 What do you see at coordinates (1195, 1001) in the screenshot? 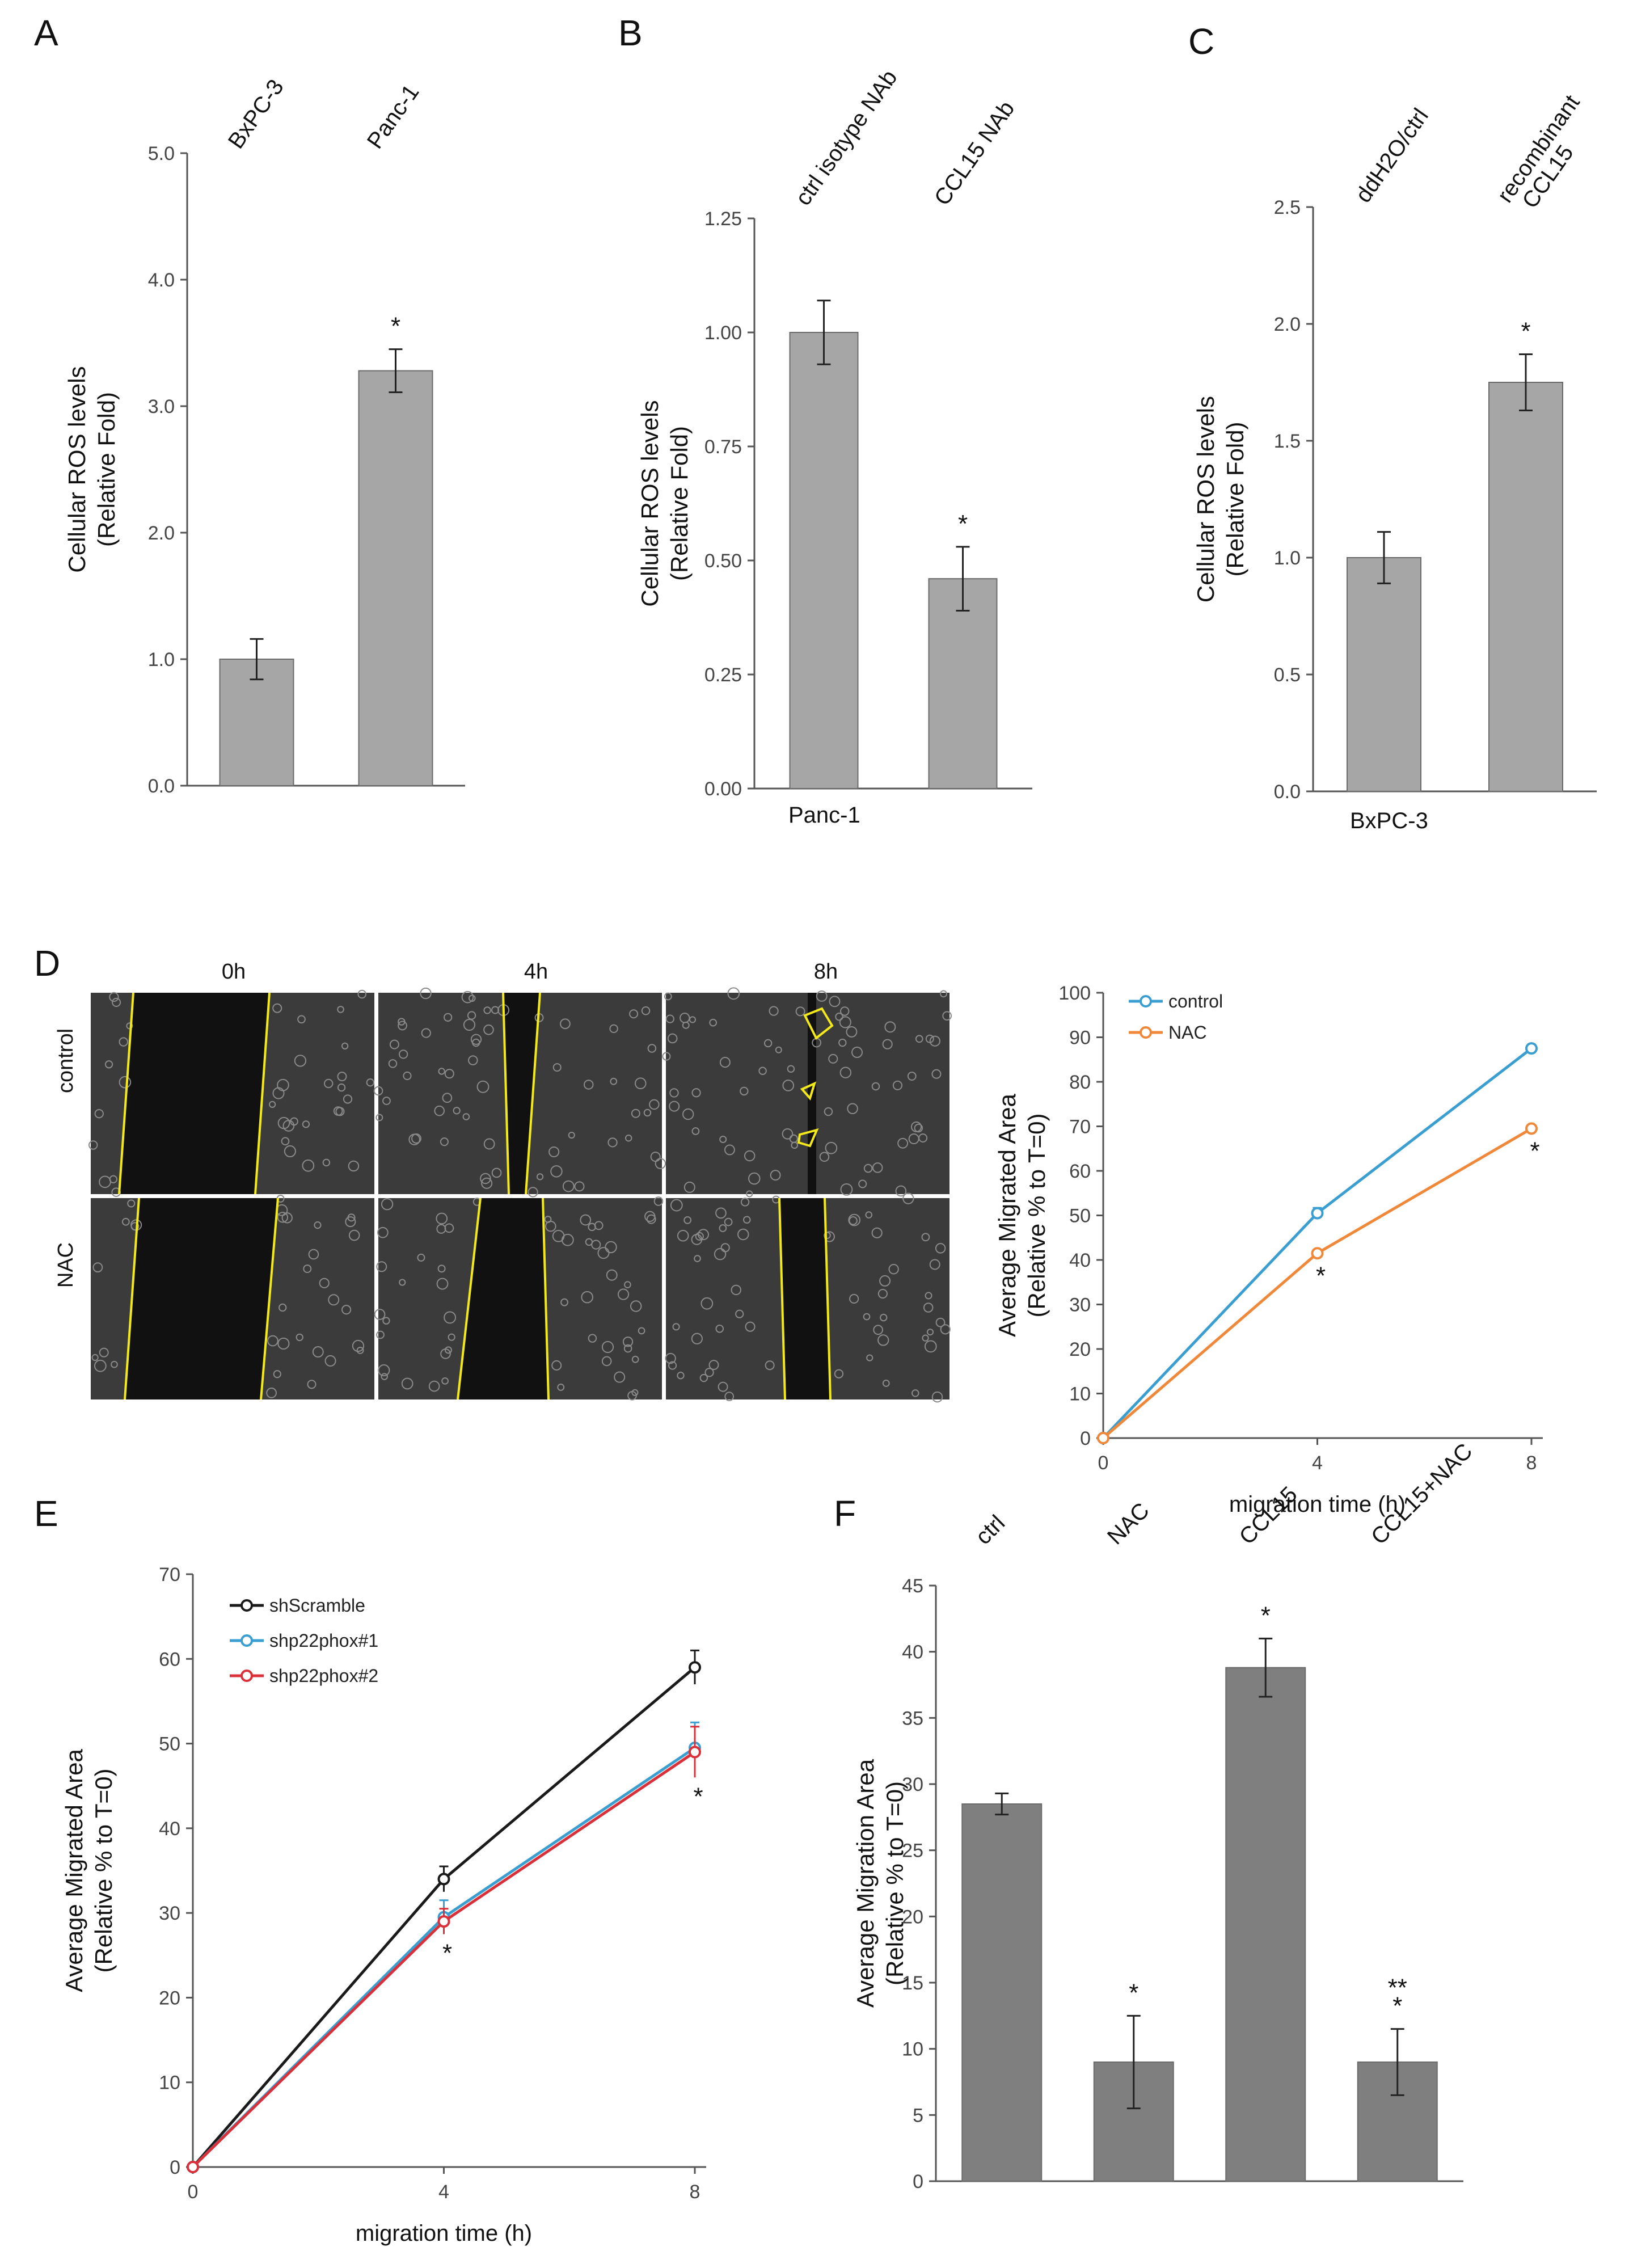
I see `legend-label: control` at bounding box center [1195, 1001].